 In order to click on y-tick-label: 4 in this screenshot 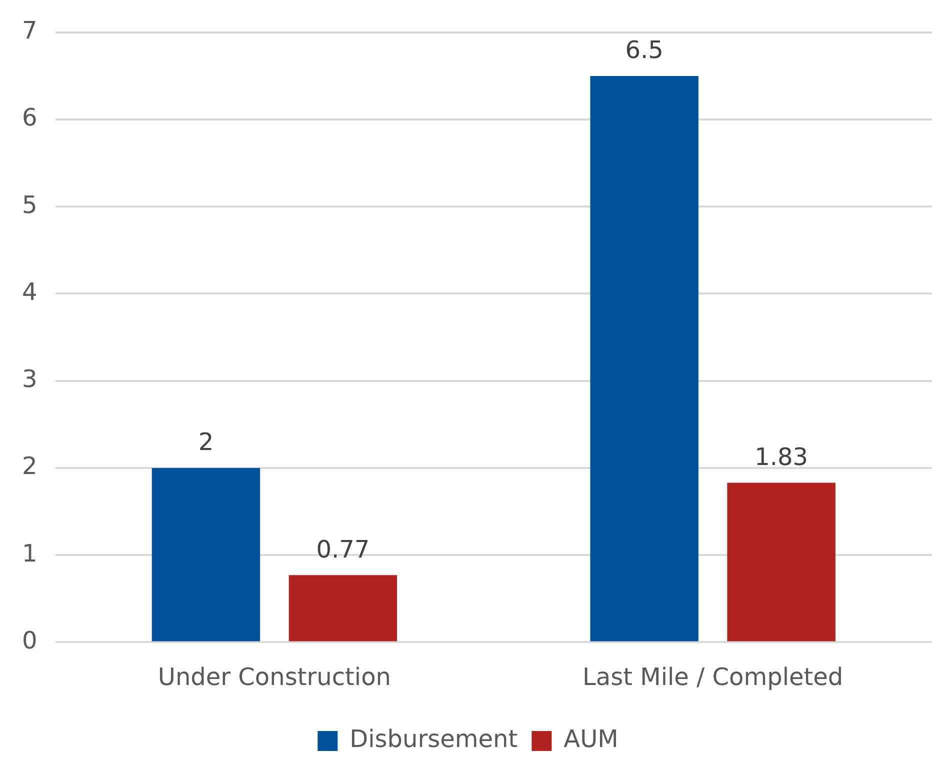, I will do `click(30, 292)`.